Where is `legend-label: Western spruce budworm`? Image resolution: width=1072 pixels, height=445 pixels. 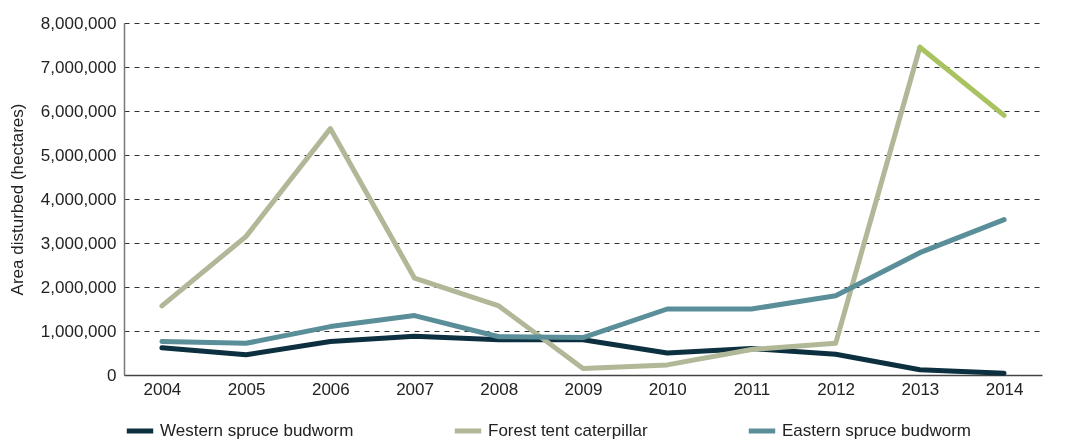 legend-label: Western spruce budworm is located at coordinates (257, 430).